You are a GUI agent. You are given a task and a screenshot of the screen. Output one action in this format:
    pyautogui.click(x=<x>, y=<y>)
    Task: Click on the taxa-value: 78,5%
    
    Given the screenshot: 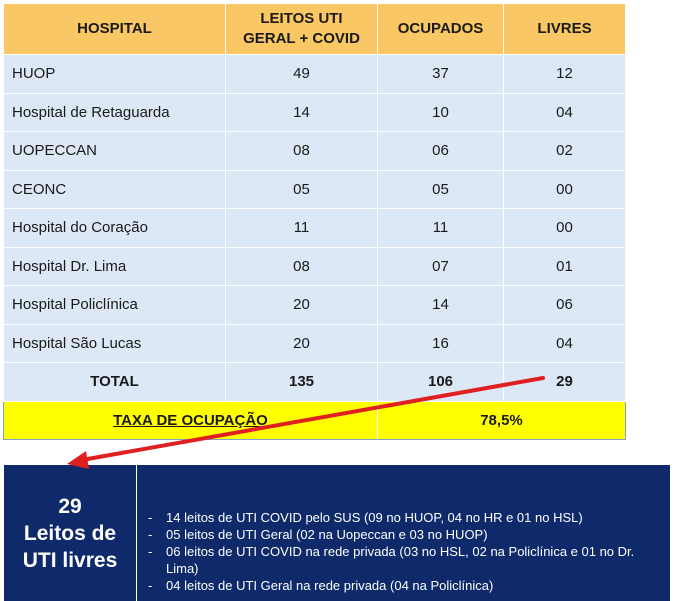 What is the action you would take?
    pyautogui.click(x=501, y=420)
    